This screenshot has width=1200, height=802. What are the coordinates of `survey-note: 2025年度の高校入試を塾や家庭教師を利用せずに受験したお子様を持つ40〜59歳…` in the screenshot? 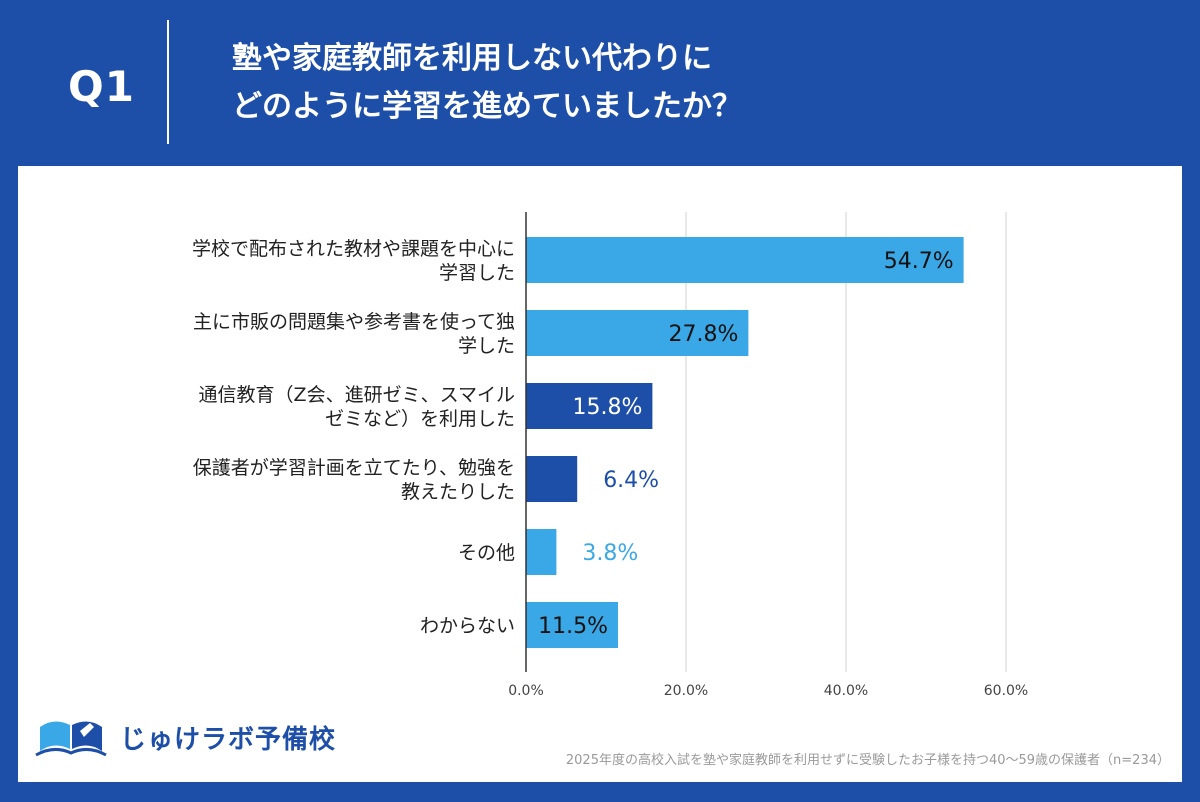 It's located at (867, 760).